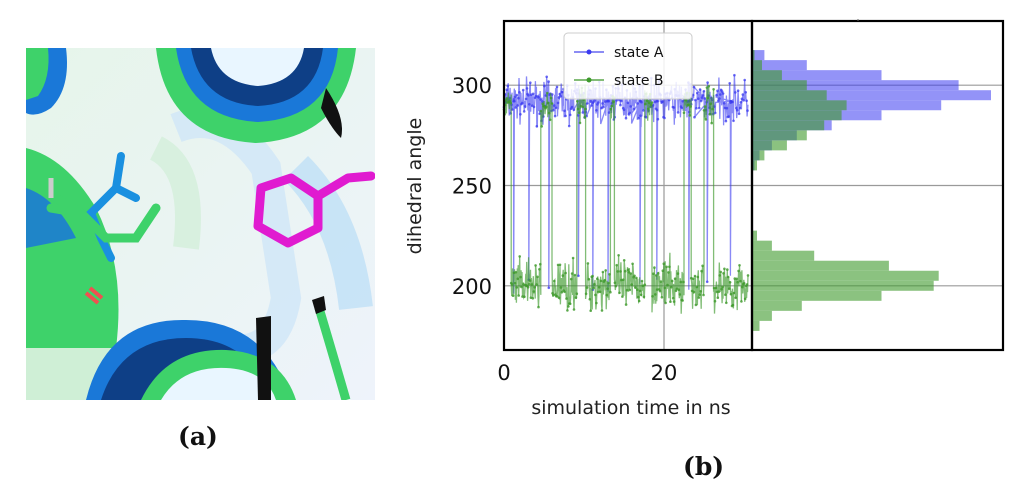 This screenshot has width=1033, height=503. What do you see at coordinates (472, 287) in the screenshot?
I see `y-tick-label: 200` at bounding box center [472, 287].